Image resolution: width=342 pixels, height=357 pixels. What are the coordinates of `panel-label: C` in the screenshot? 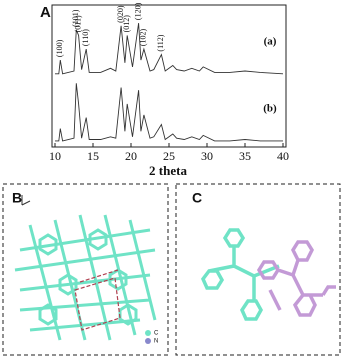 It's located at (197, 198).